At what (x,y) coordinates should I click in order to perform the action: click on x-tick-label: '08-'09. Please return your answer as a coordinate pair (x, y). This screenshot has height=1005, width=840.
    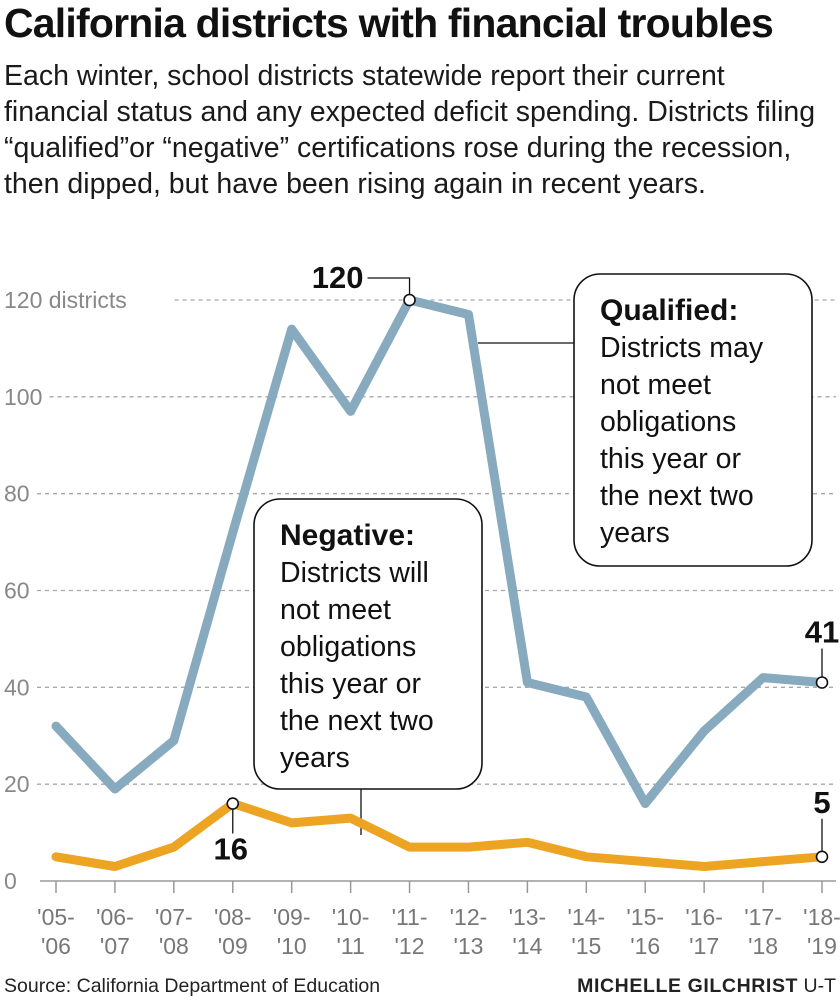
    Looking at the image, I should click on (233, 931).